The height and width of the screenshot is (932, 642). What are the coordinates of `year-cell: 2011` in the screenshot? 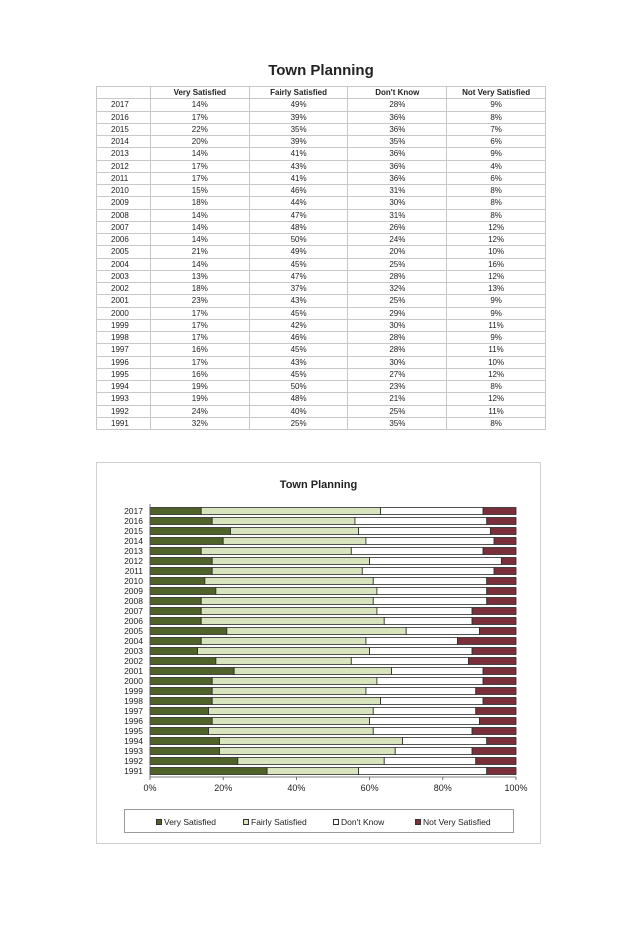 It's located at (123, 178).